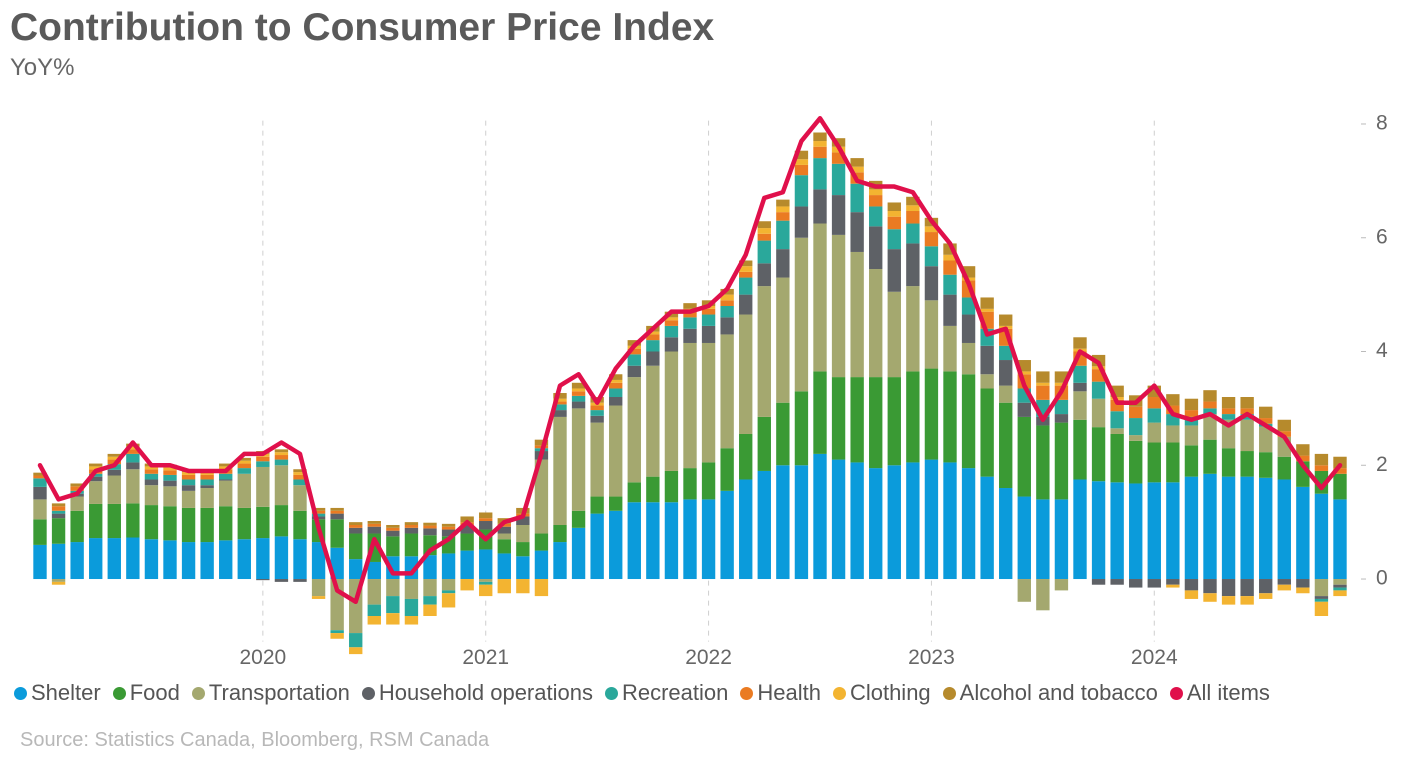 Image resolution: width=1412 pixels, height=763 pixels. What do you see at coordinates (1382, 350) in the screenshot?
I see `y-tick-label: 4` at bounding box center [1382, 350].